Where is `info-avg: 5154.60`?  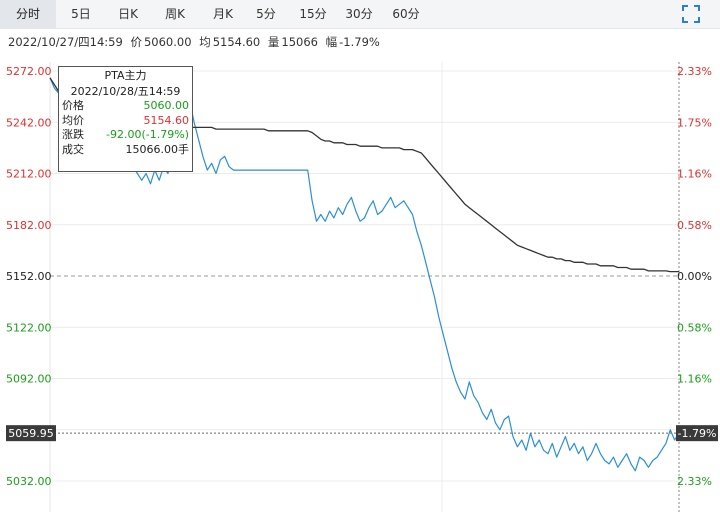 info-avg: 5154.60 is located at coordinates (236, 42).